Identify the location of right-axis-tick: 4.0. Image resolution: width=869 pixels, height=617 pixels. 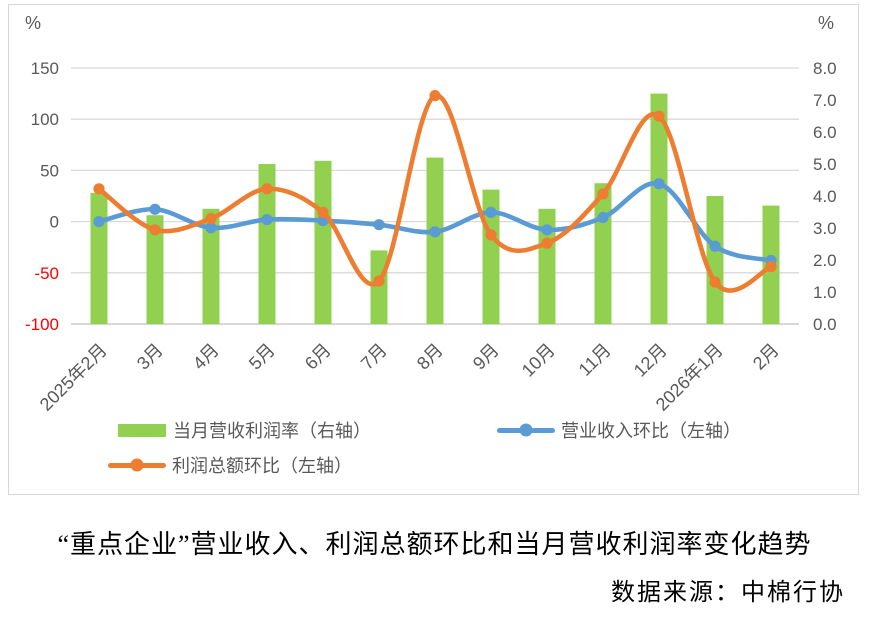
(825, 196).